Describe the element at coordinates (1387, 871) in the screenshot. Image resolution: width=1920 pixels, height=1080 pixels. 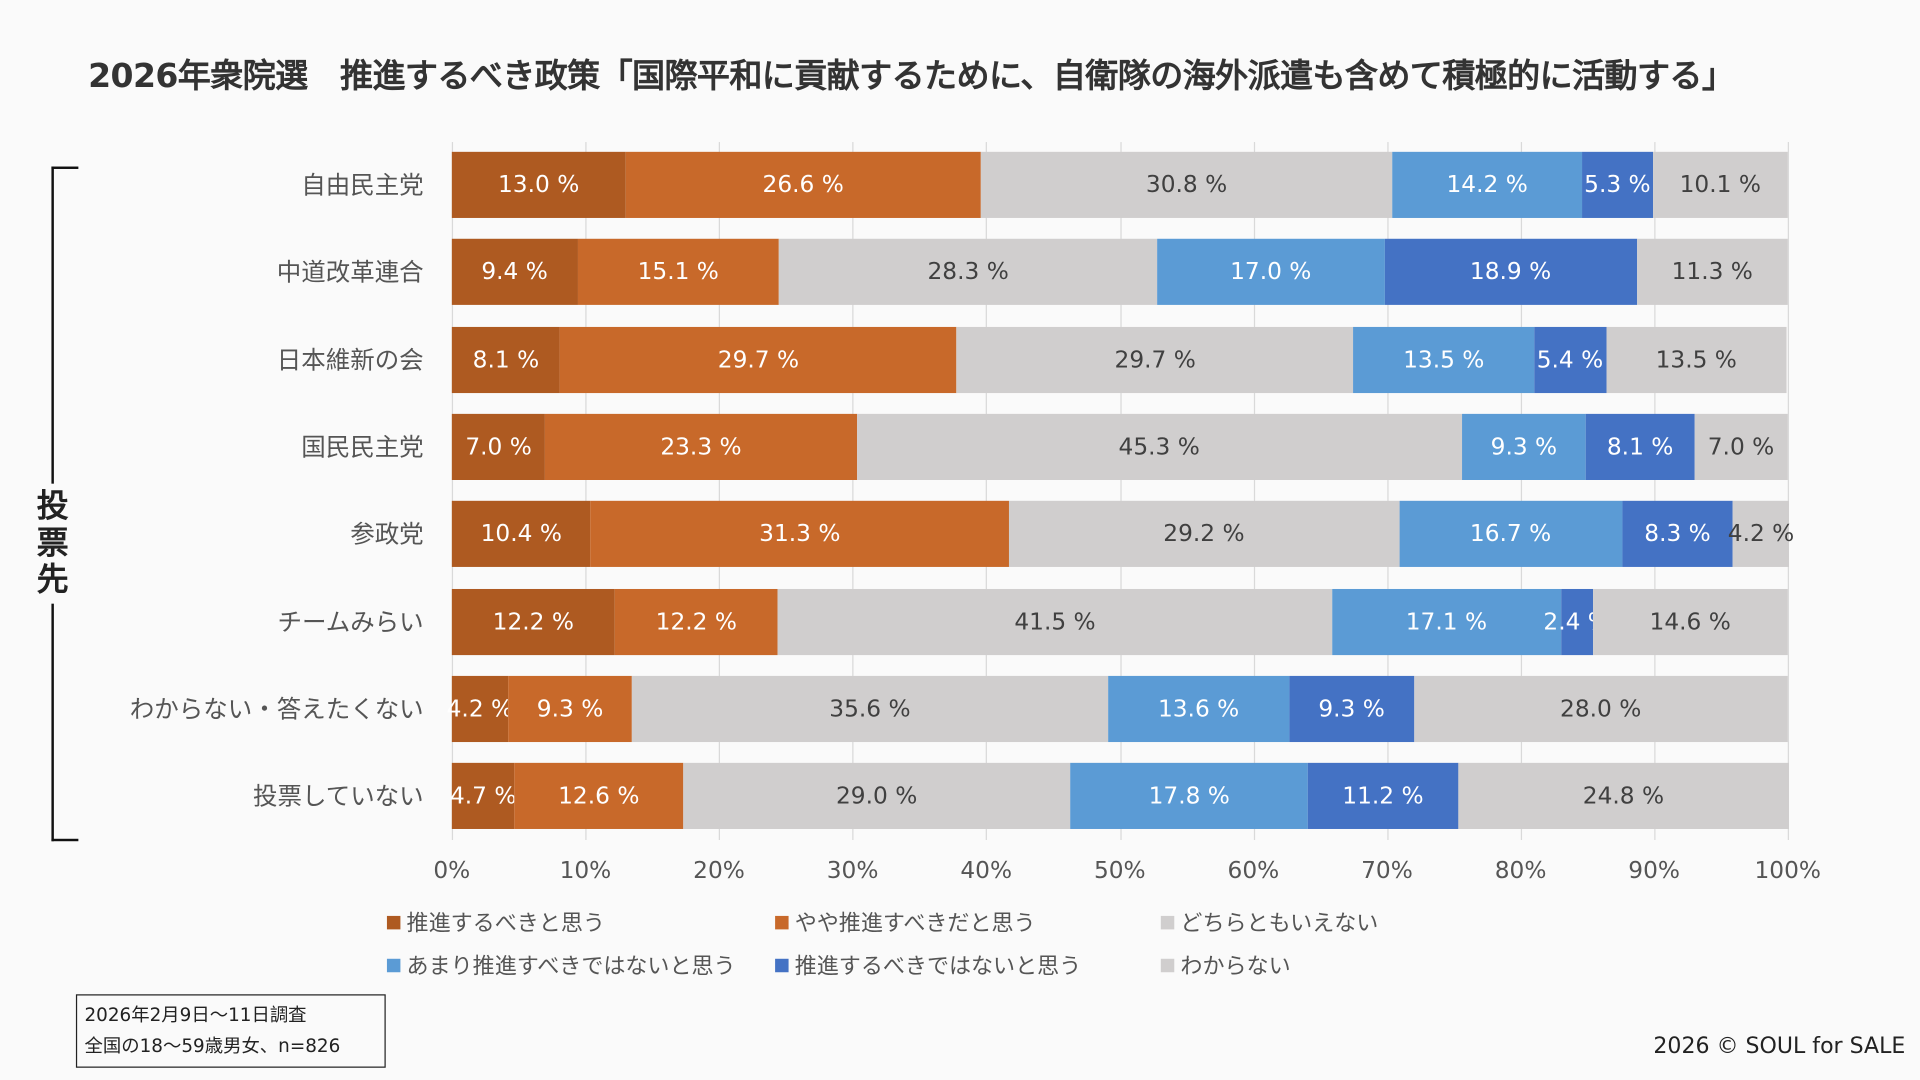
I see `x-tick-label: 70%` at that location.